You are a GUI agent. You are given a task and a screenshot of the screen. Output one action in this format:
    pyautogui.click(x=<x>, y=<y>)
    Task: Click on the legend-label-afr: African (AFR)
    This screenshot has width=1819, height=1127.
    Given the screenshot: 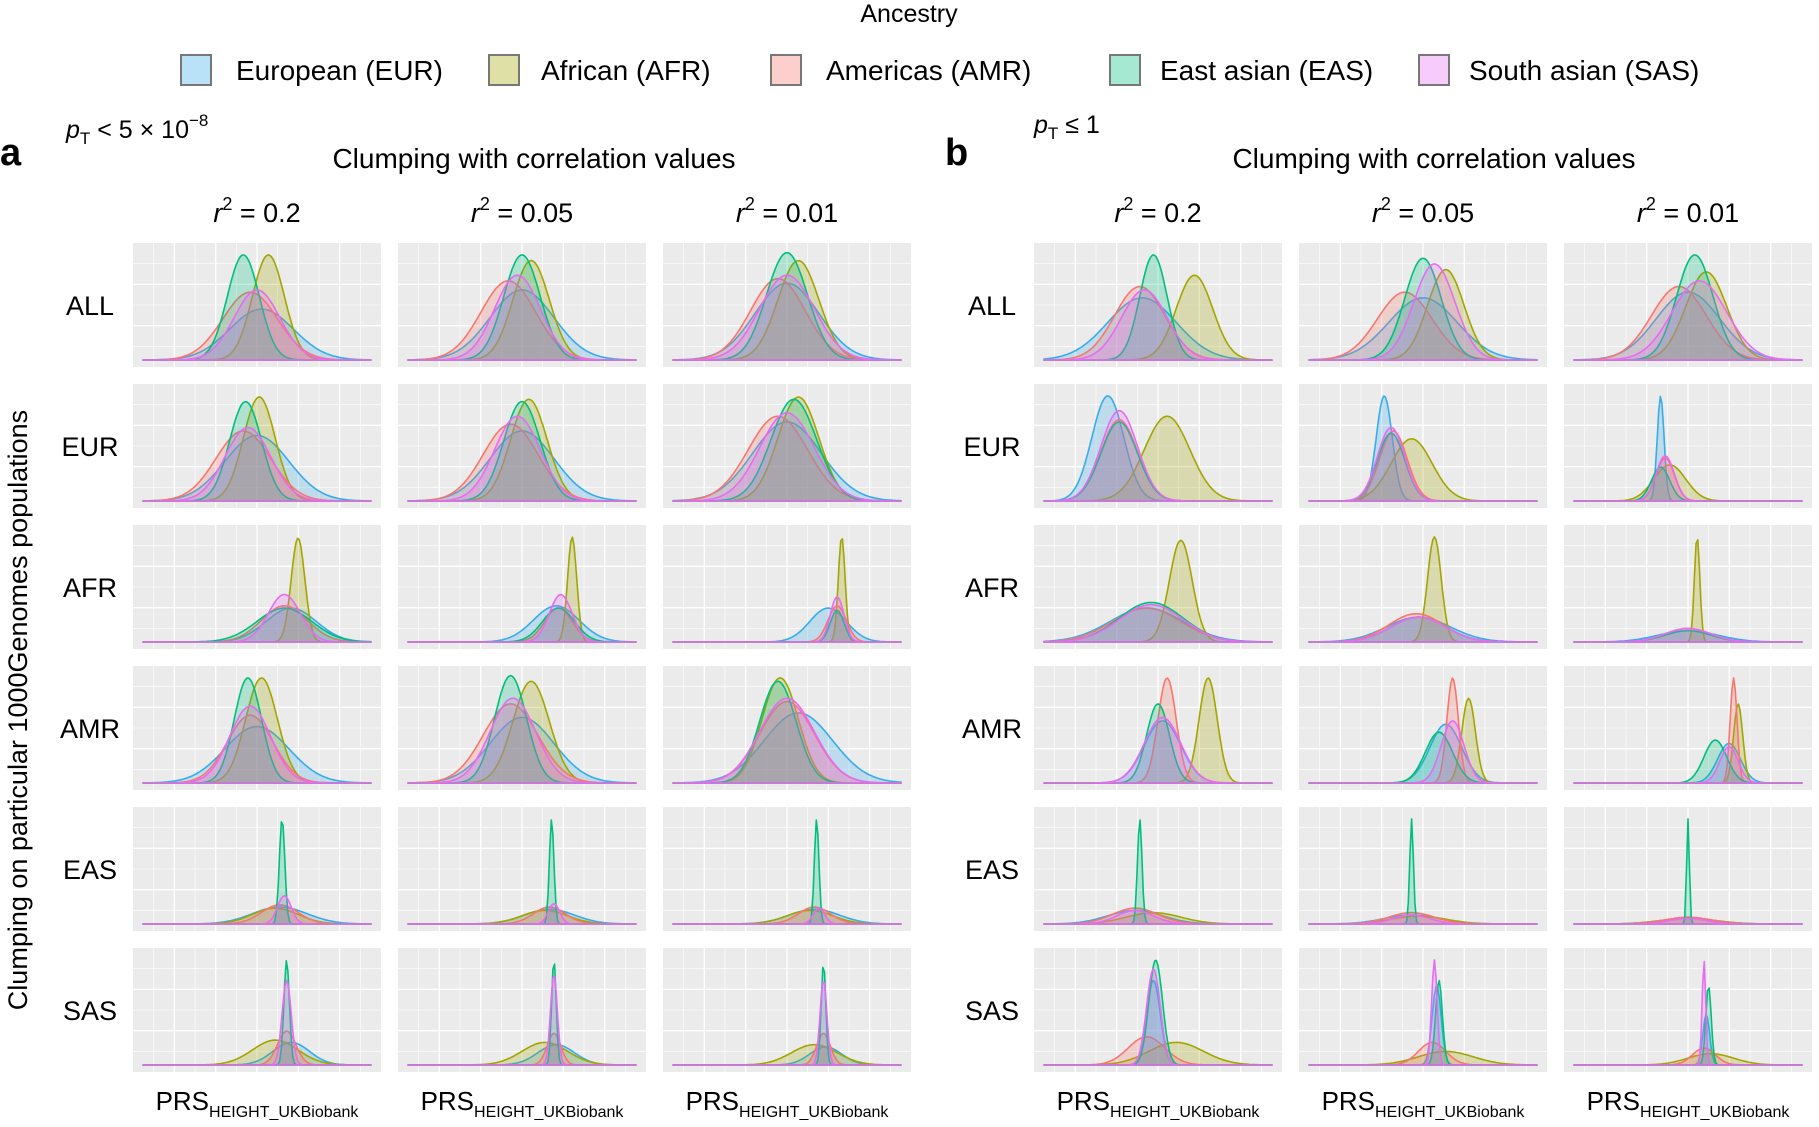 What is the action you would take?
    pyautogui.click(x=626, y=70)
    